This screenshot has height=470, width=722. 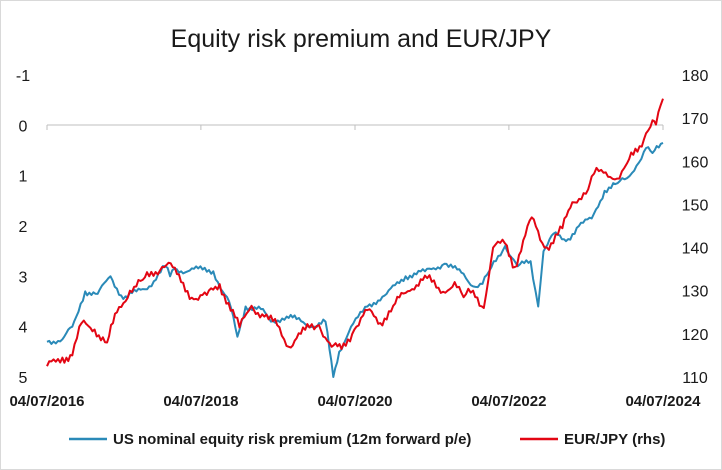 What do you see at coordinates (46, 401) in the screenshot?
I see `x-tick-label: 04/07/2016` at bounding box center [46, 401].